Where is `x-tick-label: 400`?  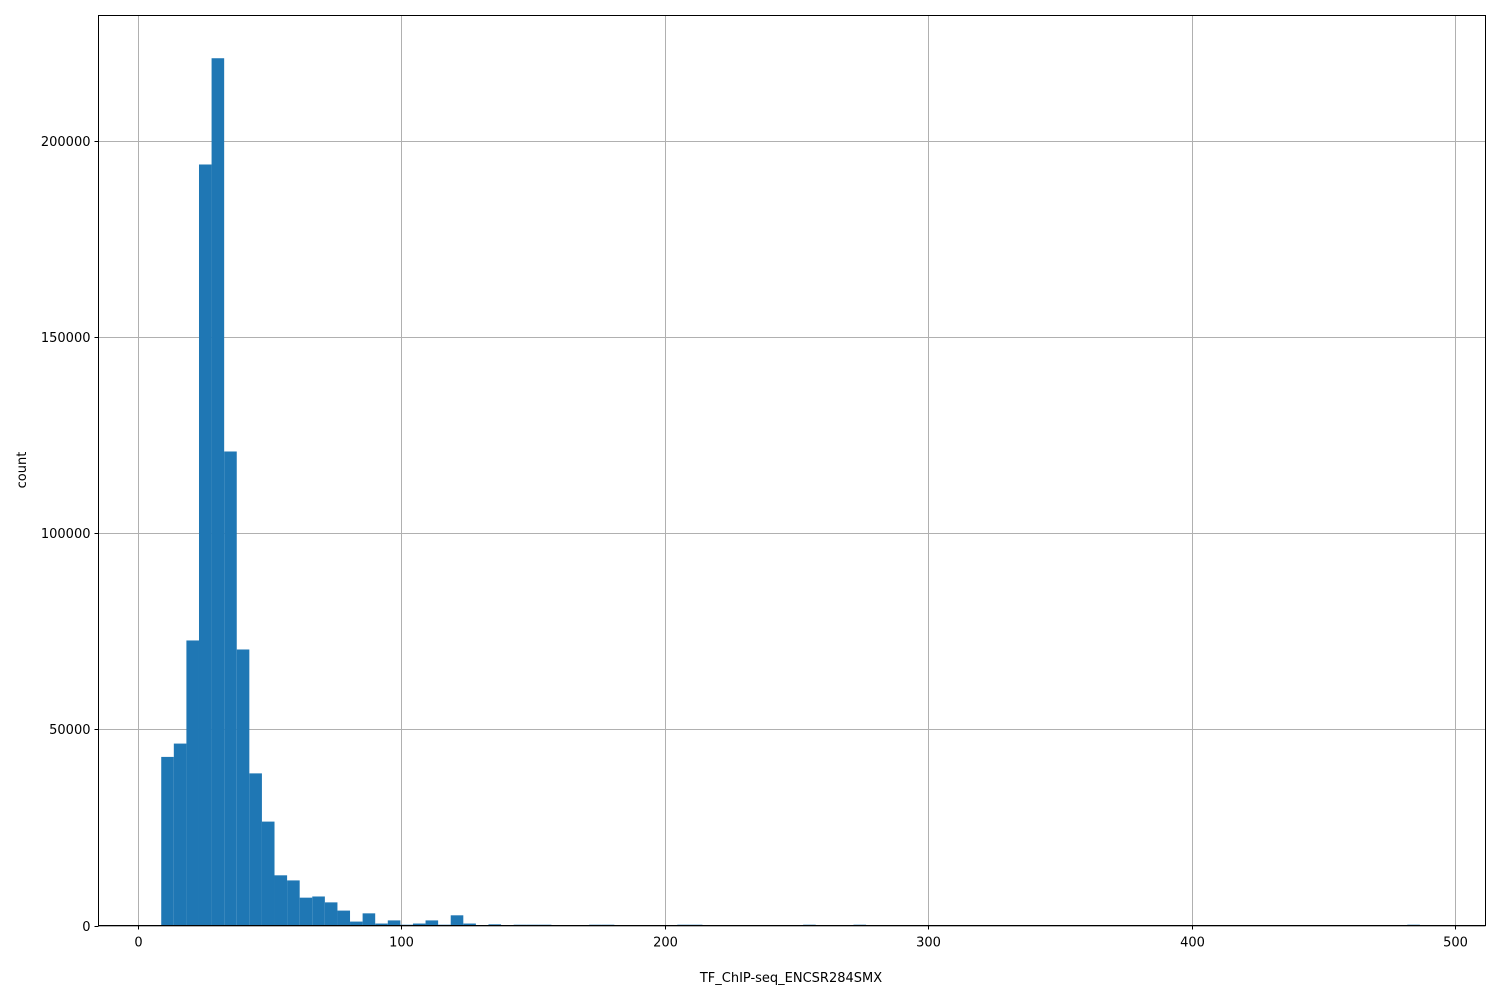 x-tick-label: 400 is located at coordinates (1192, 943).